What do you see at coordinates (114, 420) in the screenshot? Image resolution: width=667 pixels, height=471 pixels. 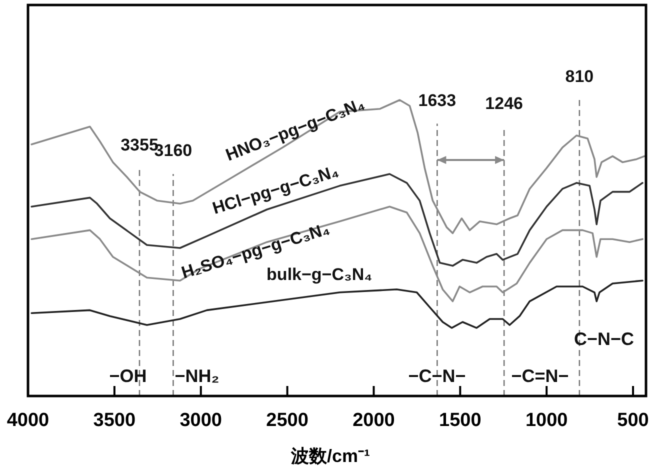 I see `x-tick-label: 3500` at bounding box center [114, 420].